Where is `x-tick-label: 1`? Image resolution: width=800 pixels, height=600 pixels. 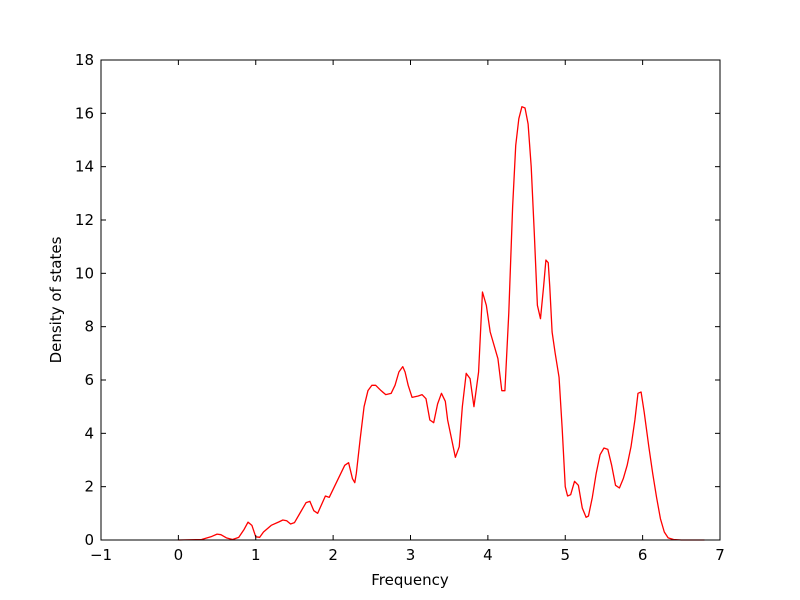
x-tick-label: 1 is located at coordinates (256, 555).